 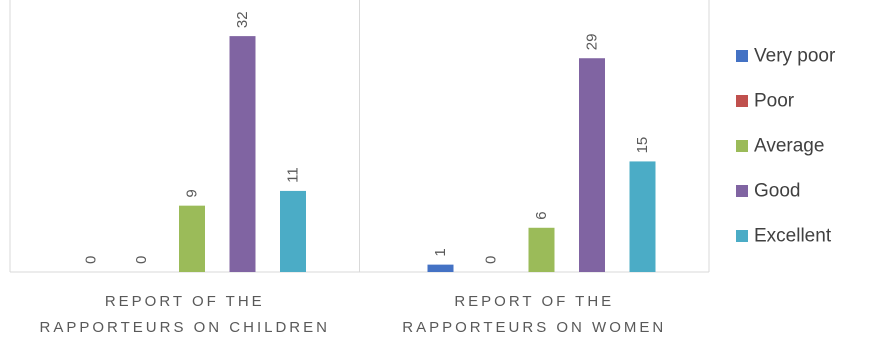 What do you see at coordinates (592, 42) in the screenshot?
I see `data-label: 29` at bounding box center [592, 42].